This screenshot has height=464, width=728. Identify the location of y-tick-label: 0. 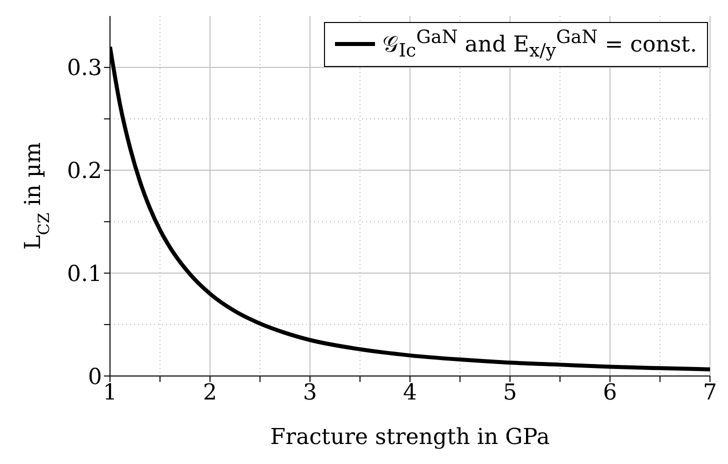
(95, 377).